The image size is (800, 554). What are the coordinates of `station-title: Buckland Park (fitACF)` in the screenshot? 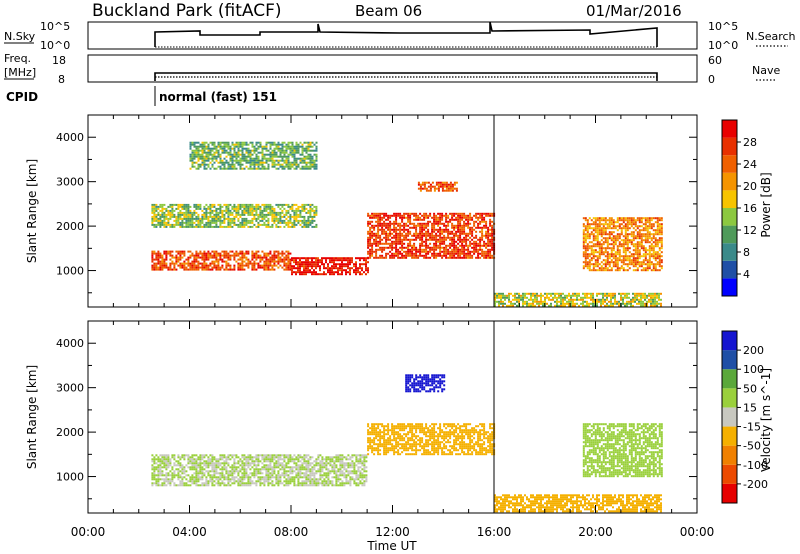 It's located at (187, 11).